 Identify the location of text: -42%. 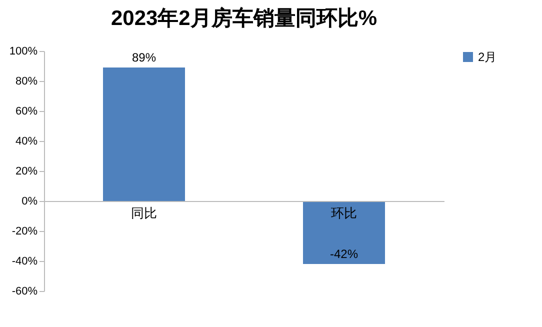
(344, 254).